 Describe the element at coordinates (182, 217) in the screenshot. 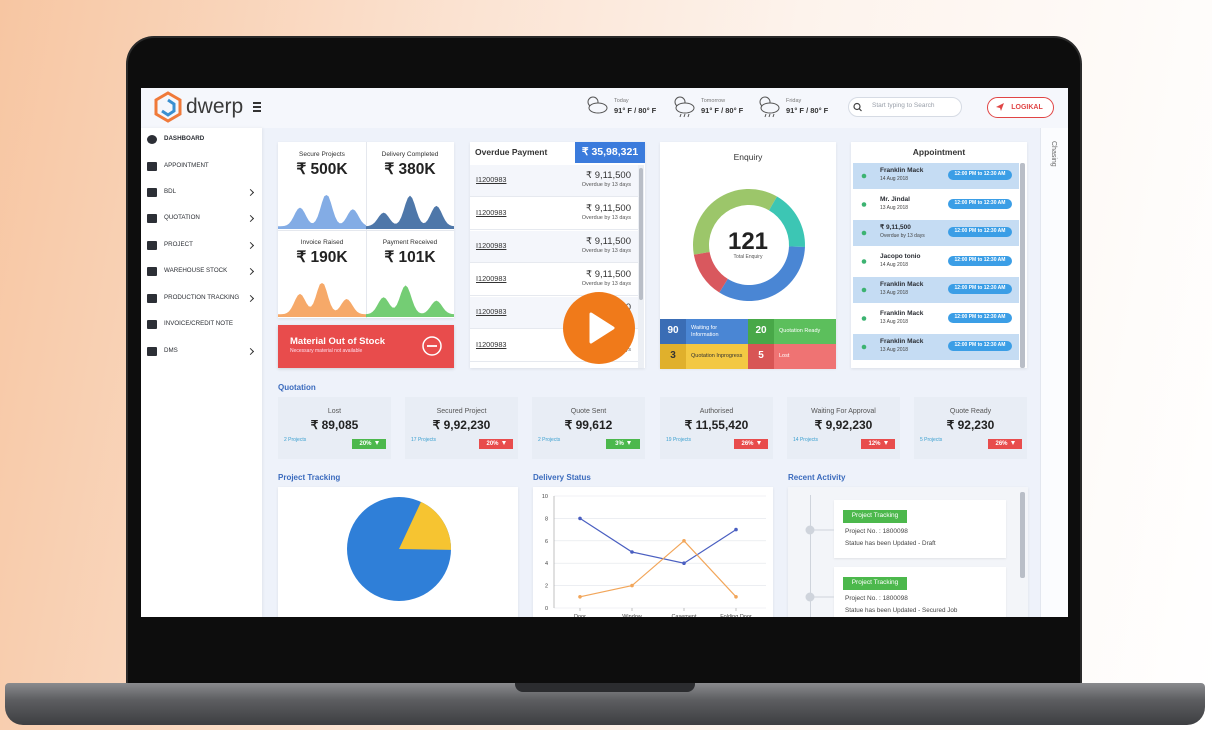

I see `sidebar-item: QUOTATION` at that location.